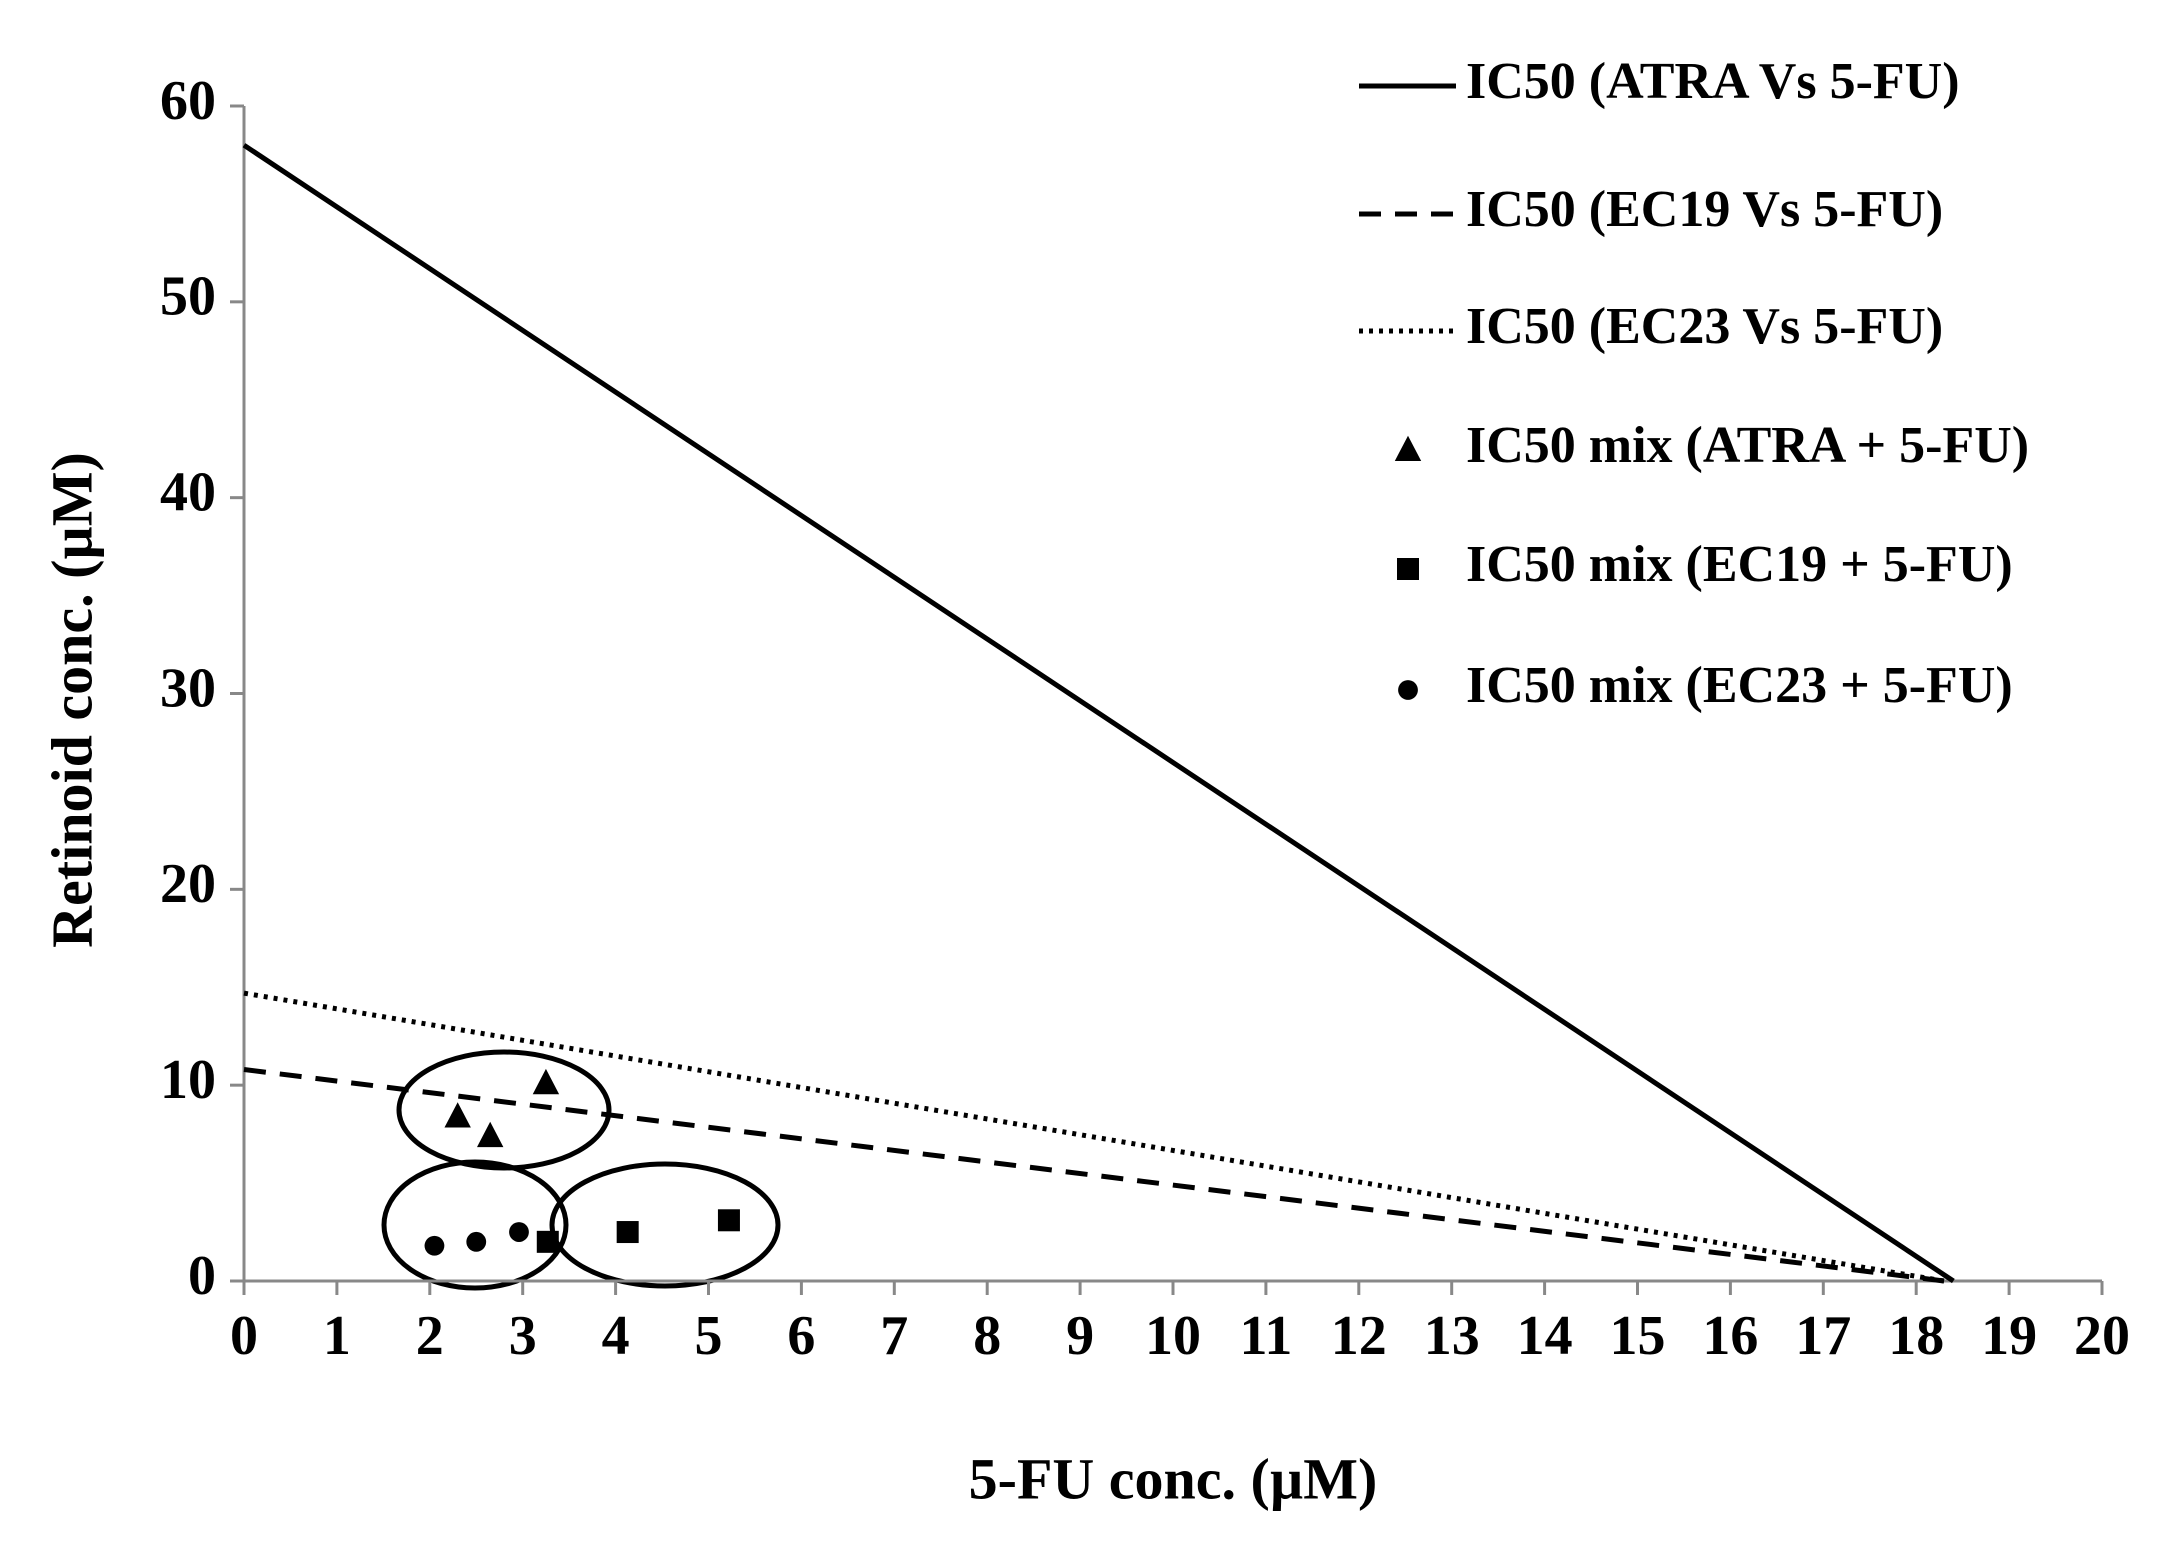 The image size is (2163, 1543). What do you see at coordinates (894, 1336) in the screenshot?
I see `x-tick-label: 7` at bounding box center [894, 1336].